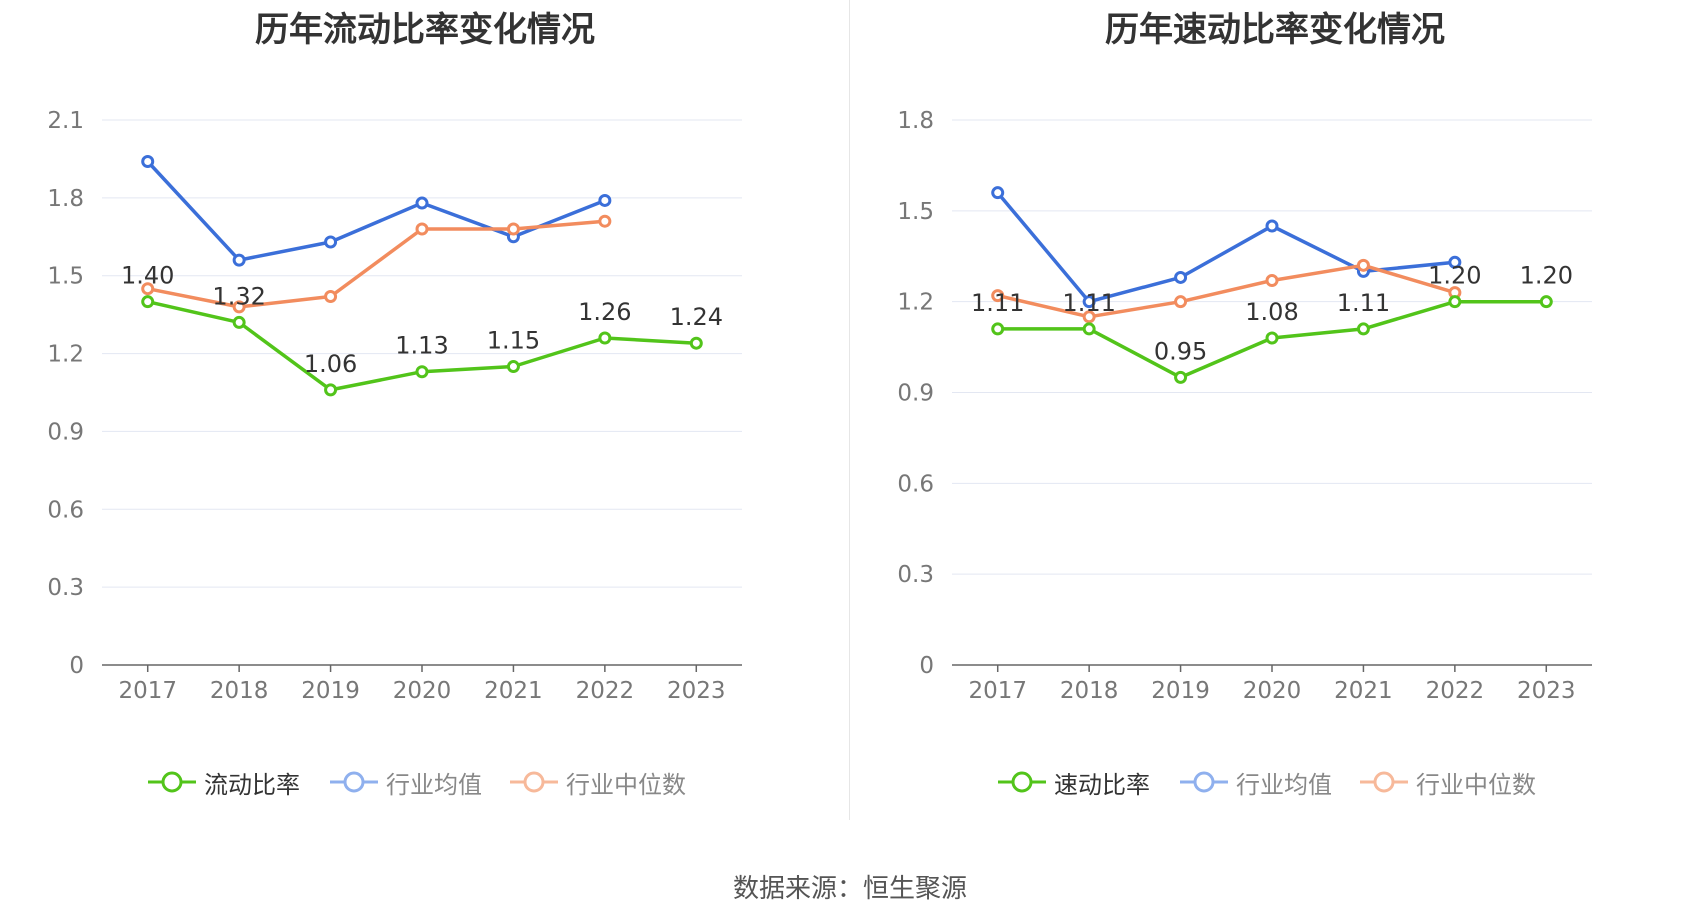 Image resolution: width=1700 pixels, height=918 pixels. Describe the element at coordinates (626, 784) in the screenshot. I see `legend-label: 行业中位数` at that location.